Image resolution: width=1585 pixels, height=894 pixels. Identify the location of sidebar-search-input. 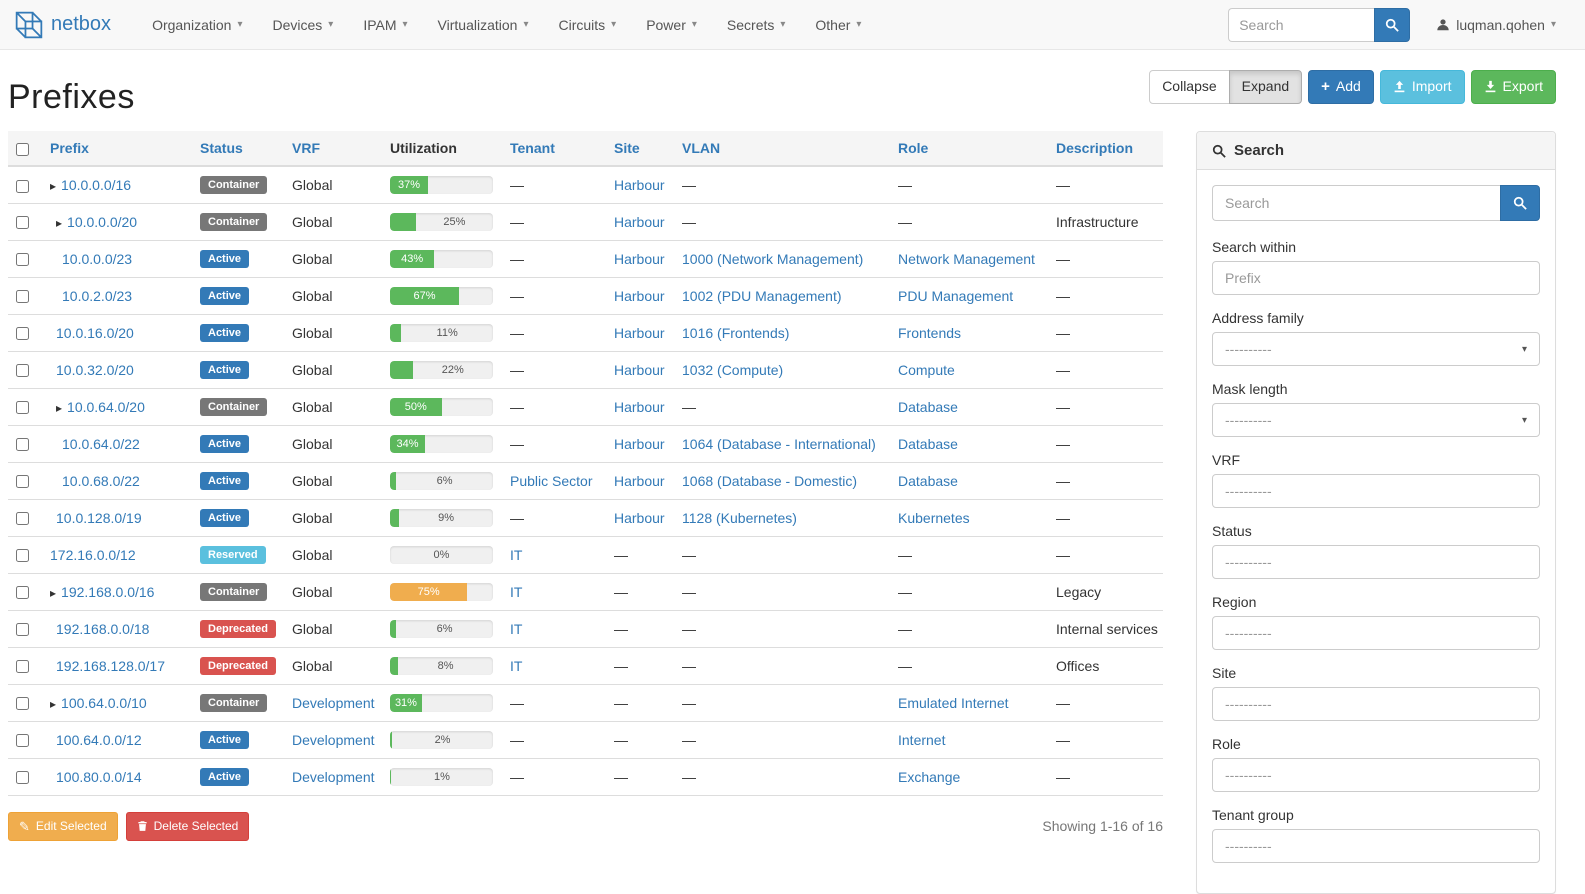
(1356, 203).